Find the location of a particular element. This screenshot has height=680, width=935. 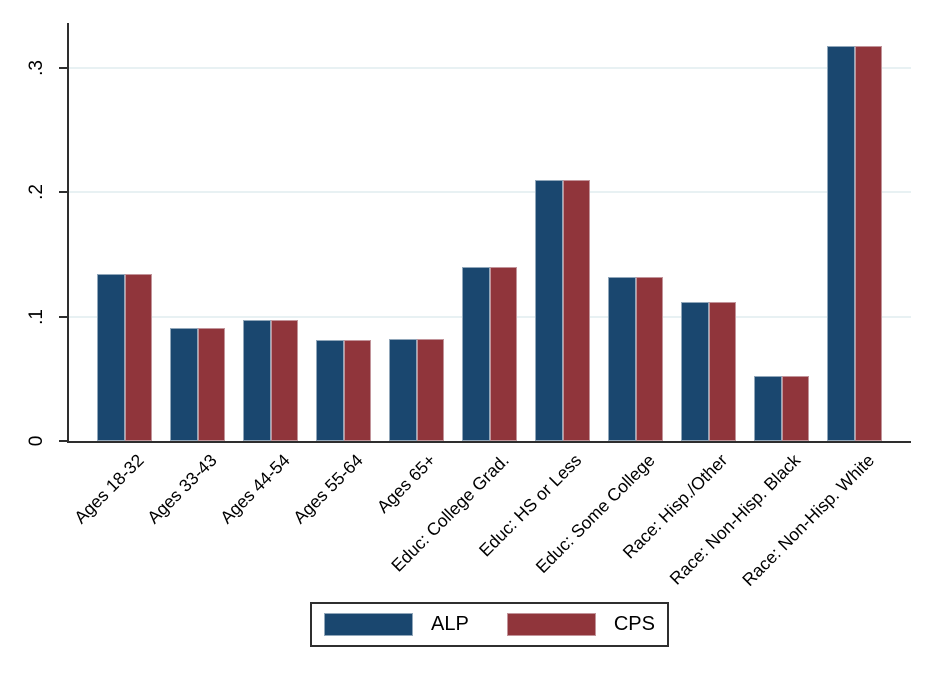

y-axis-tick-label: 0 is located at coordinates (36, 441).